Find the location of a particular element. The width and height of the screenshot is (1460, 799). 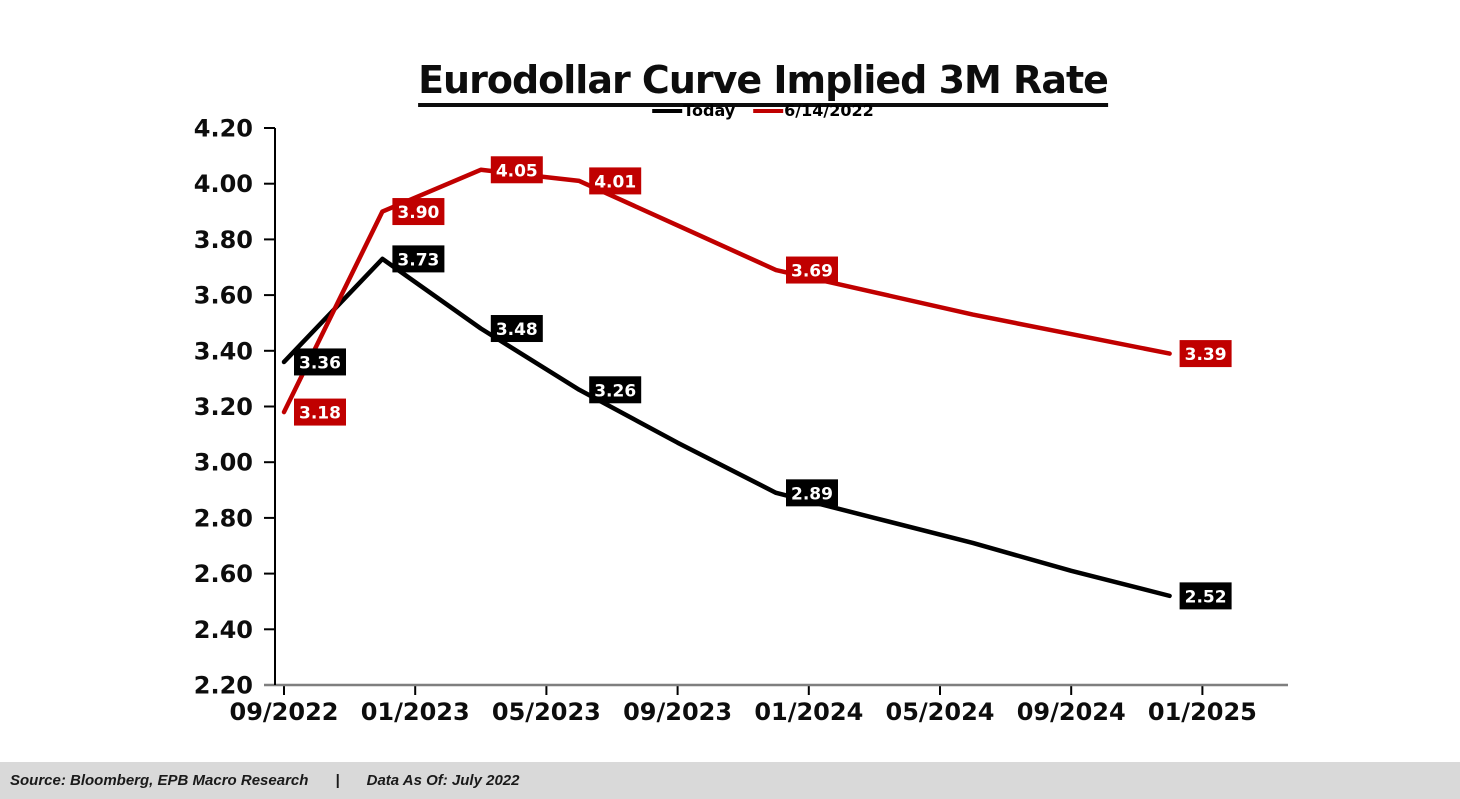

data-label: 3.90 is located at coordinates (418, 213).